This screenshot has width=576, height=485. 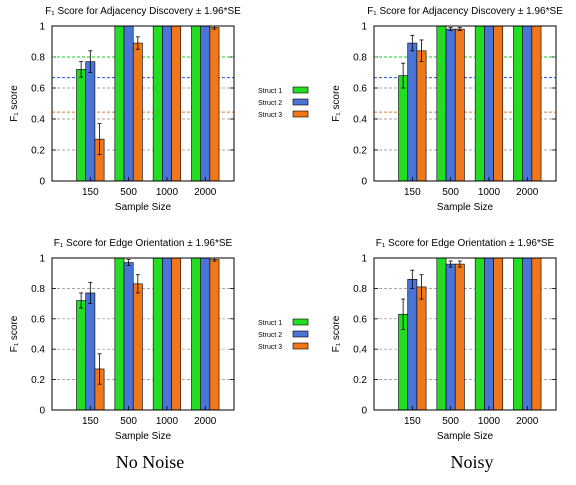 I want to click on legend-label: Struct 1, so click(x=270, y=91).